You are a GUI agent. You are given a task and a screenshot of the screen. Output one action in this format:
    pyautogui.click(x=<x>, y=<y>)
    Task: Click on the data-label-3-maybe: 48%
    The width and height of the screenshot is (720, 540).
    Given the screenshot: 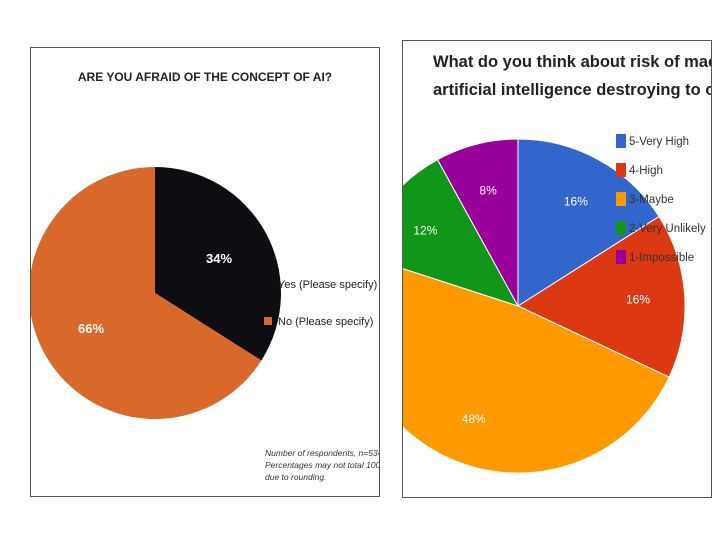 What is the action you would take?
    pyautogui.click(x=474, y=419)
    